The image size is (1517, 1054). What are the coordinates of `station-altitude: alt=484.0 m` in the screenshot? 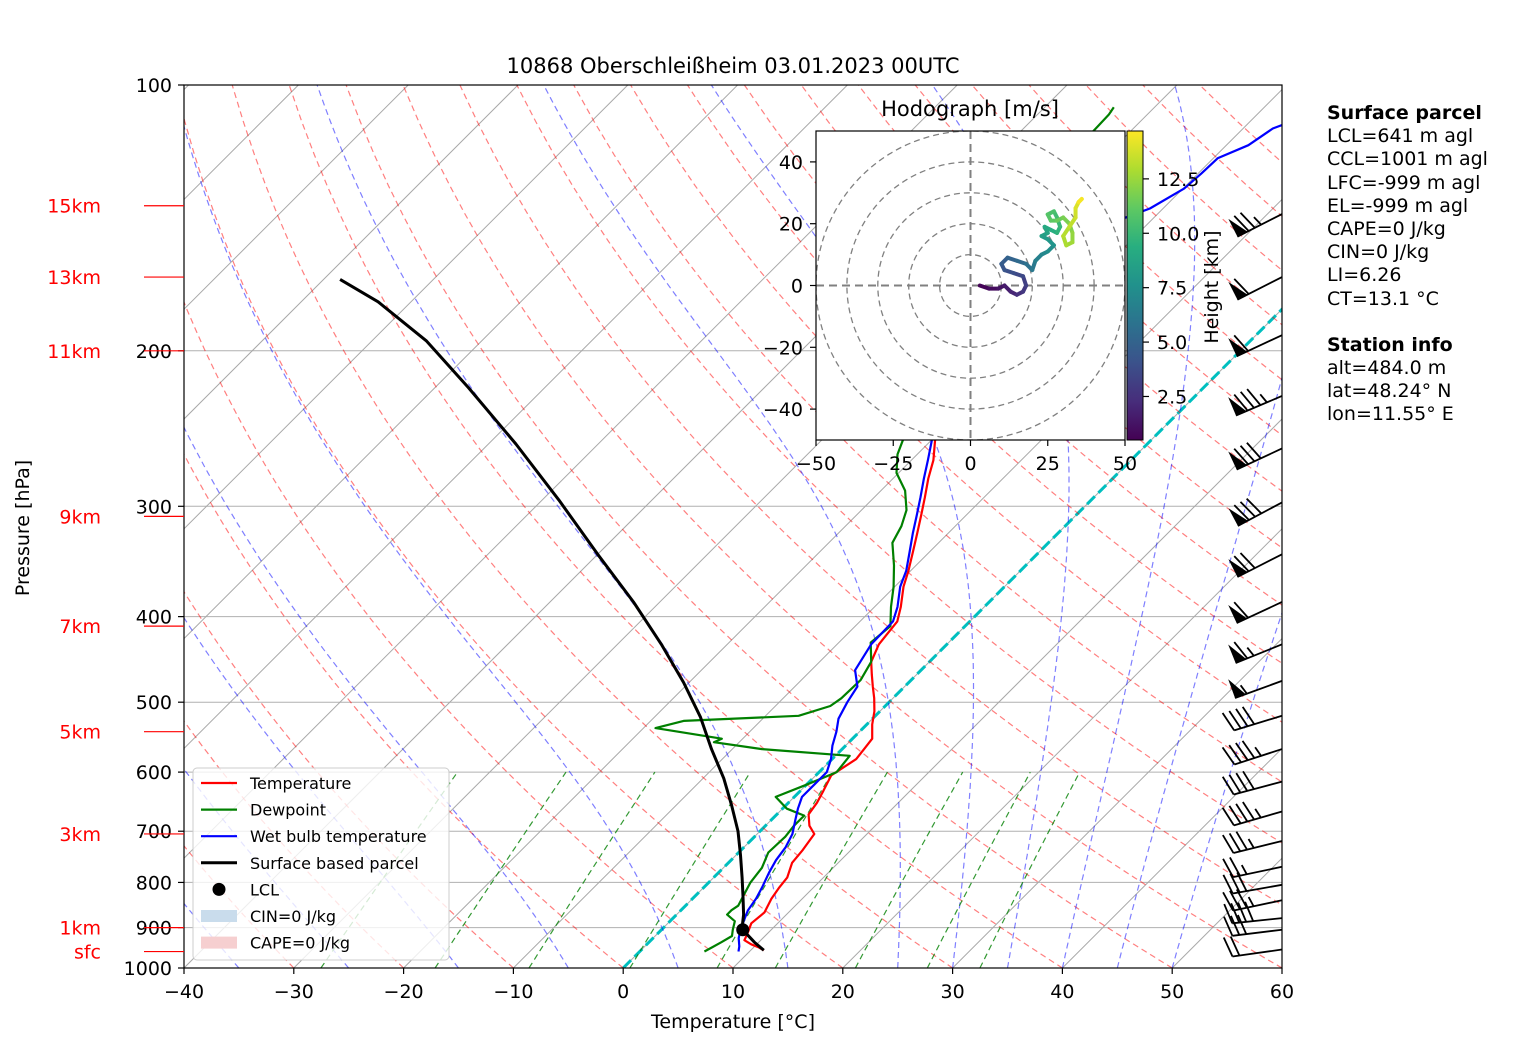 It's located at (1387, 368).